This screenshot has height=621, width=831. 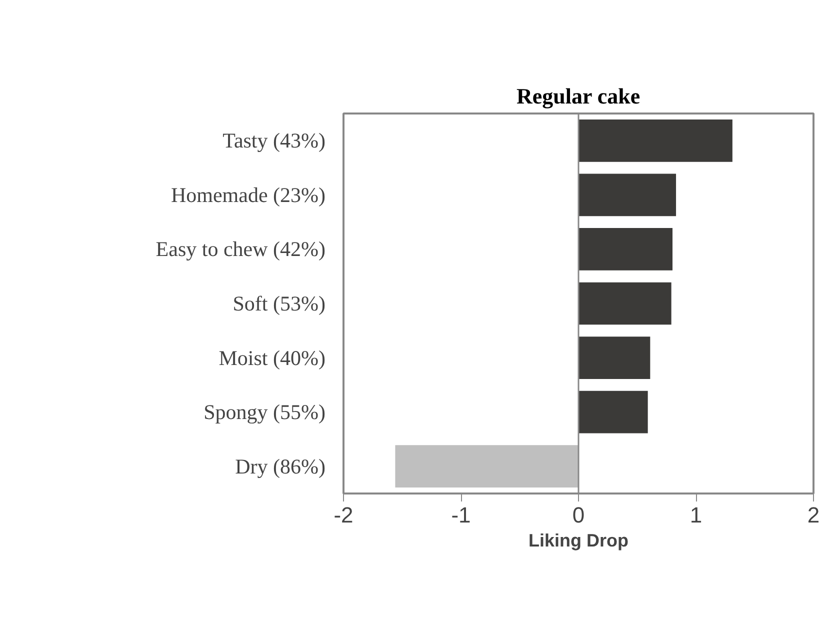 I want to click on x-tick-label: 1, so click(x=696, y=515).